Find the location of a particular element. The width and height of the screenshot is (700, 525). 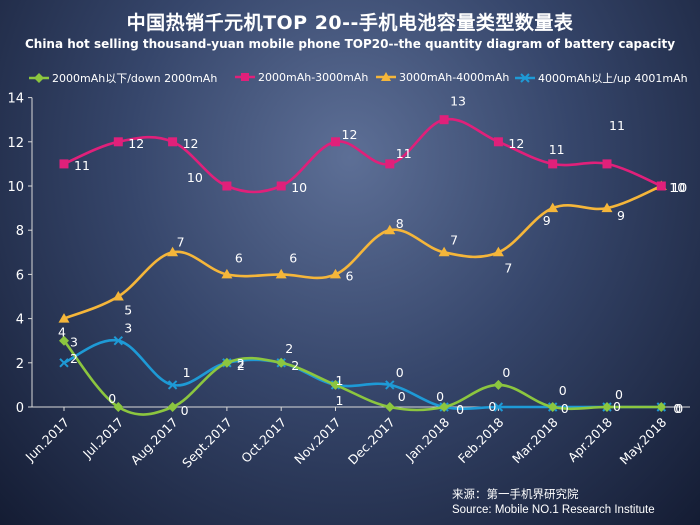

data-label: 4 is located at coordinates (62, 332).